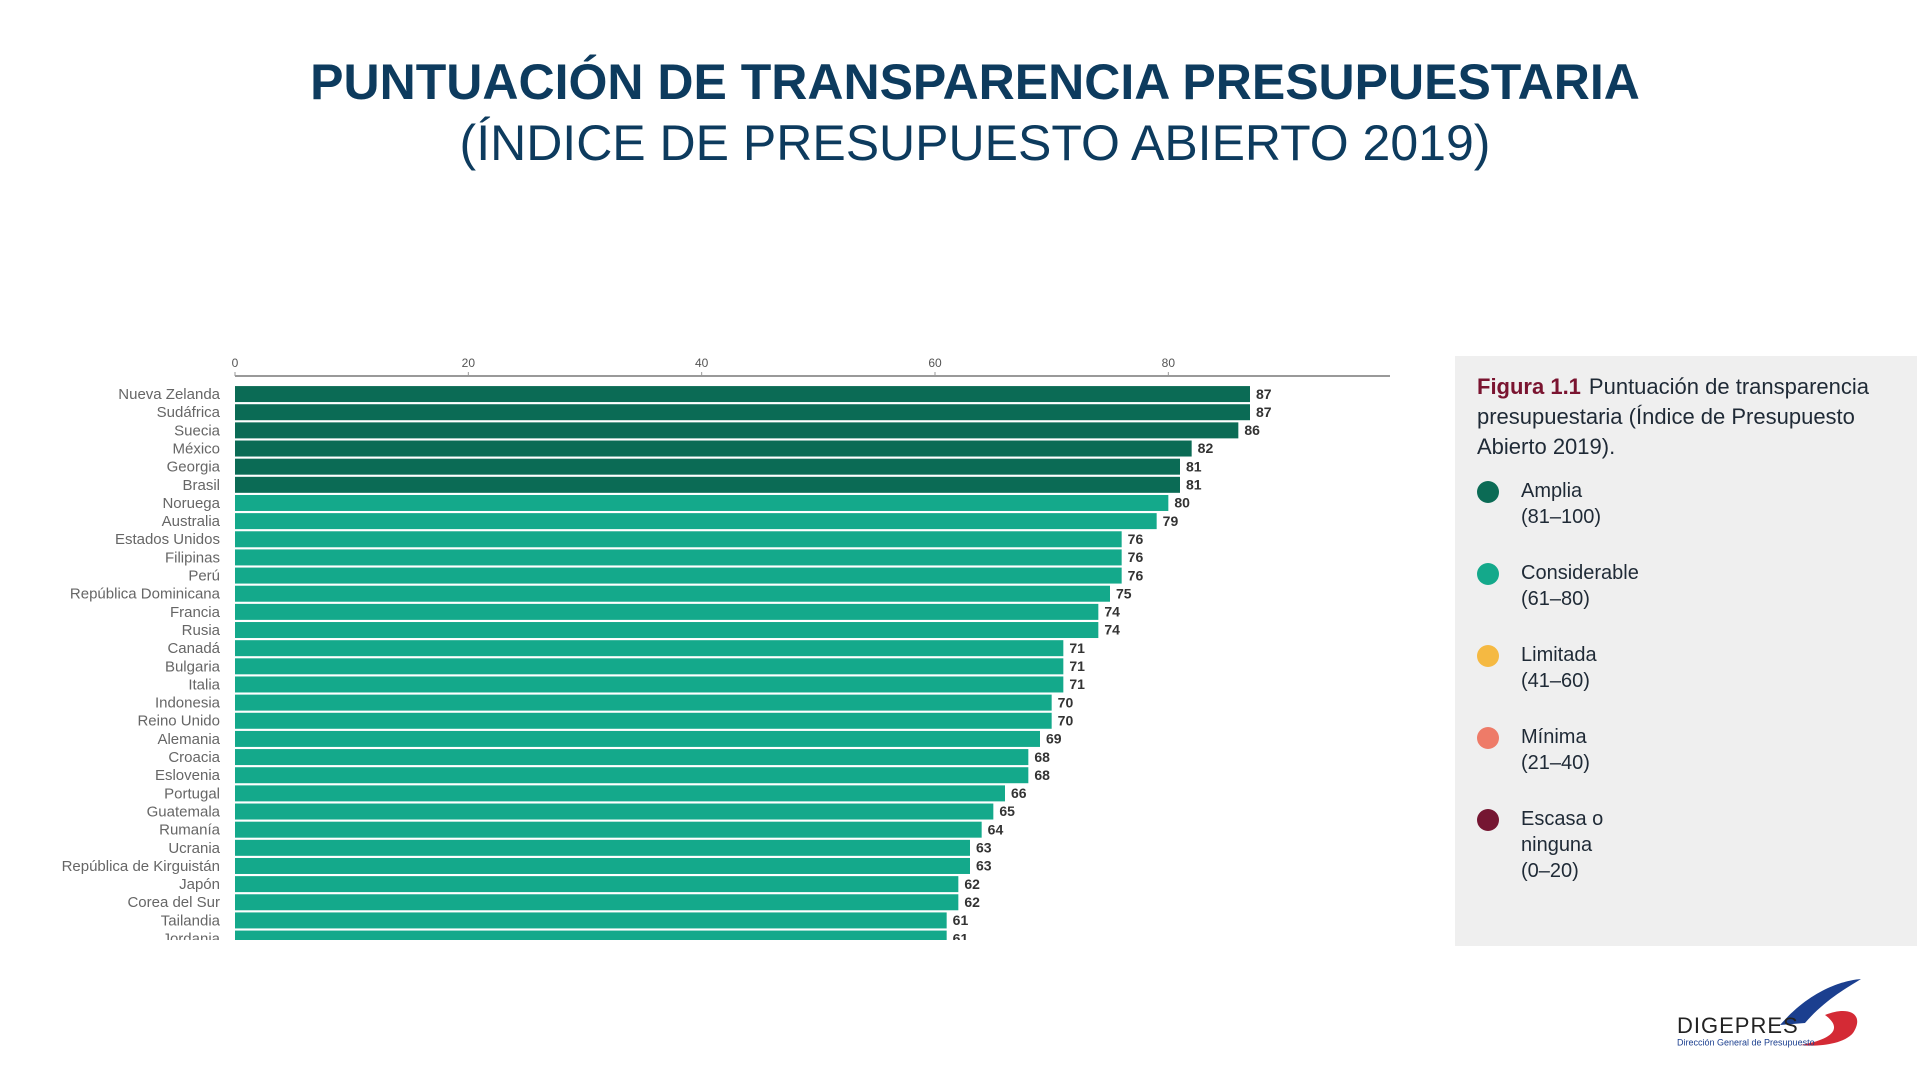 This screenshot has width=1920, height=1080. What do you see at coordinates (1054, 739) in the screenshot?
I see `value-label: 69` at bounding box center [1054, 739].